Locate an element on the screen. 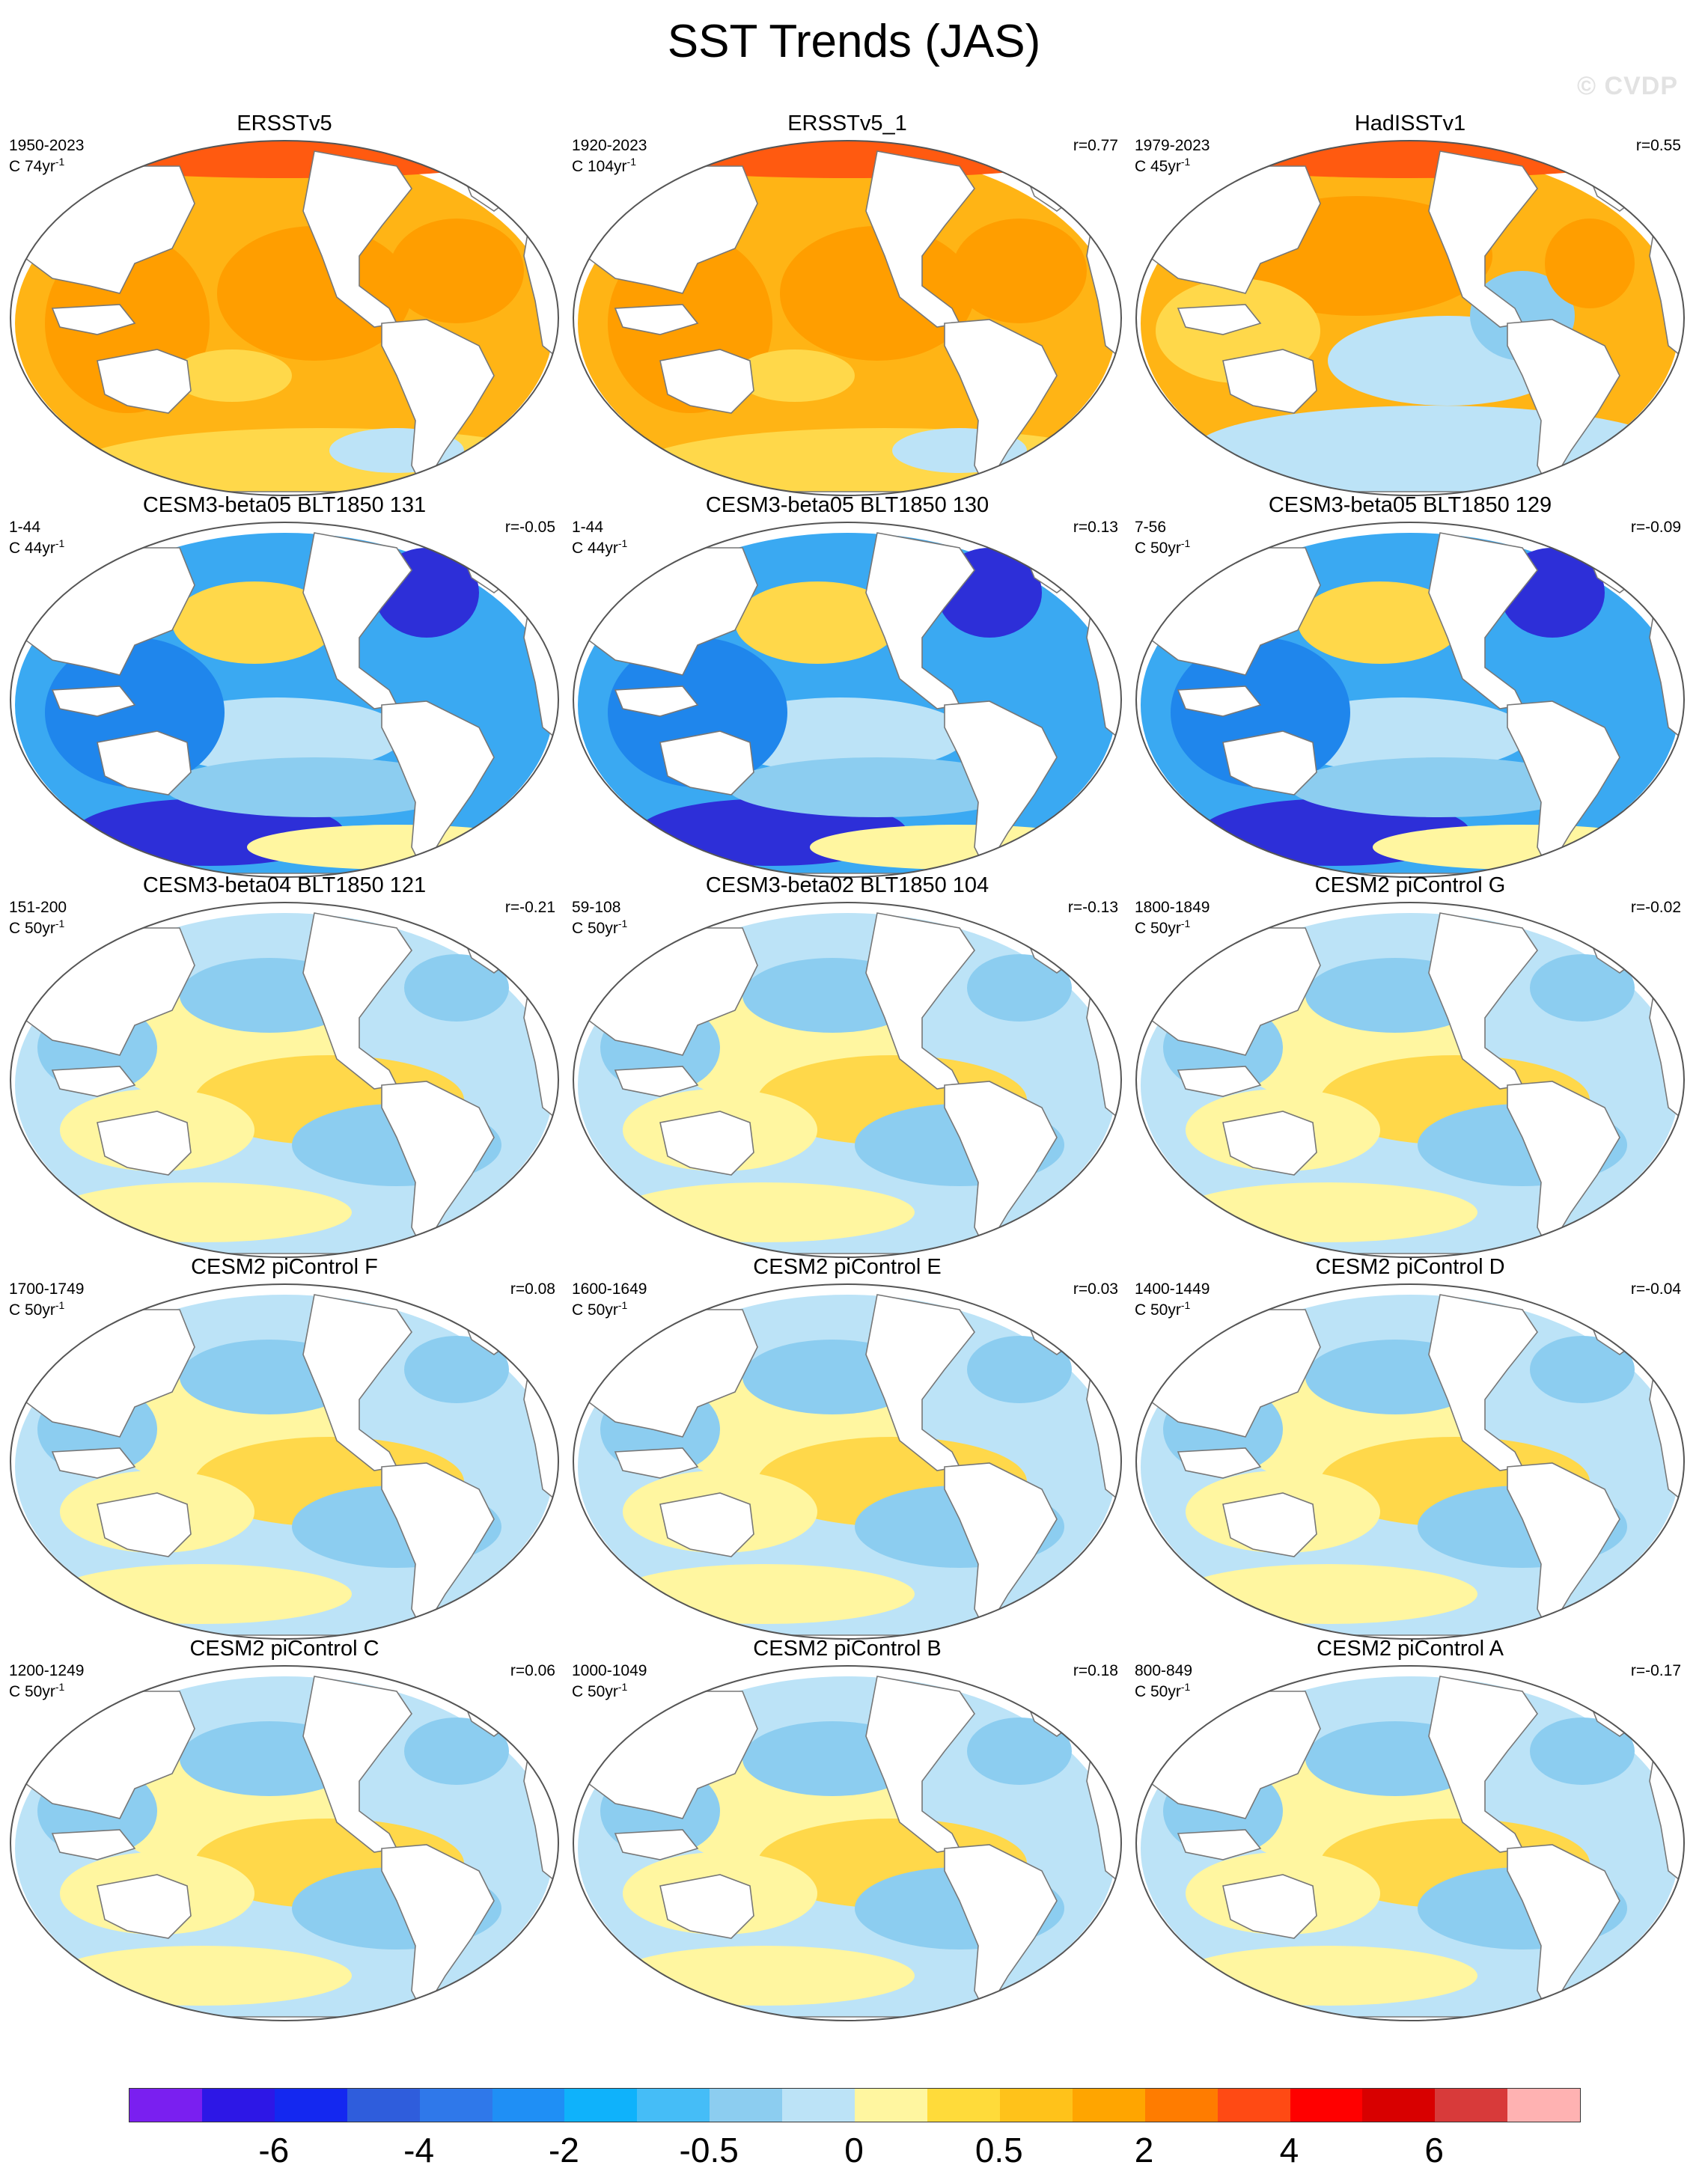 Image resolution: width=1708 pixels, height=2180 pixels. map-panel: ERSSTv5 1950-2023 C 74yr-1 is located at coordinates (284, 305).